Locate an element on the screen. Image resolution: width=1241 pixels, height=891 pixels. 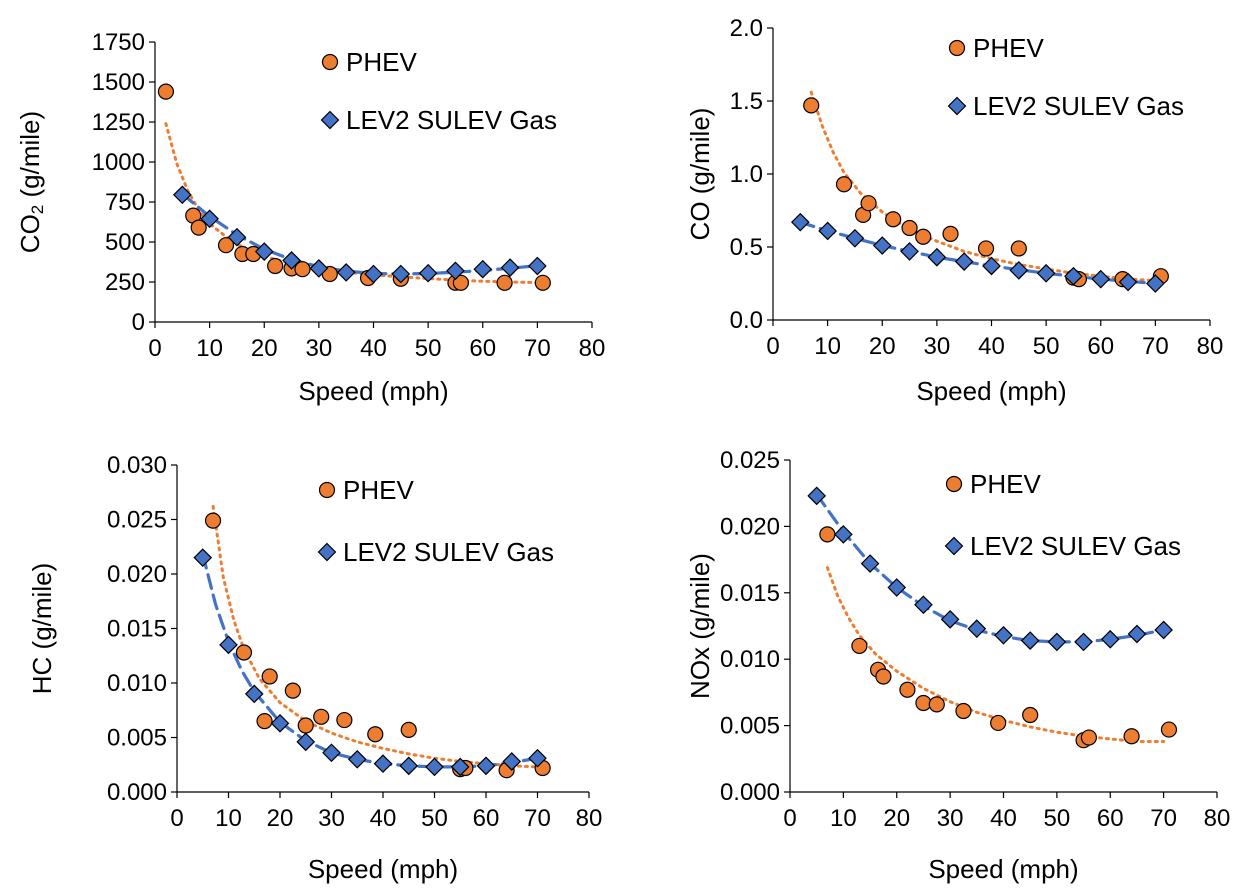
legend-phev-marker is located at coordinates (330, 62).